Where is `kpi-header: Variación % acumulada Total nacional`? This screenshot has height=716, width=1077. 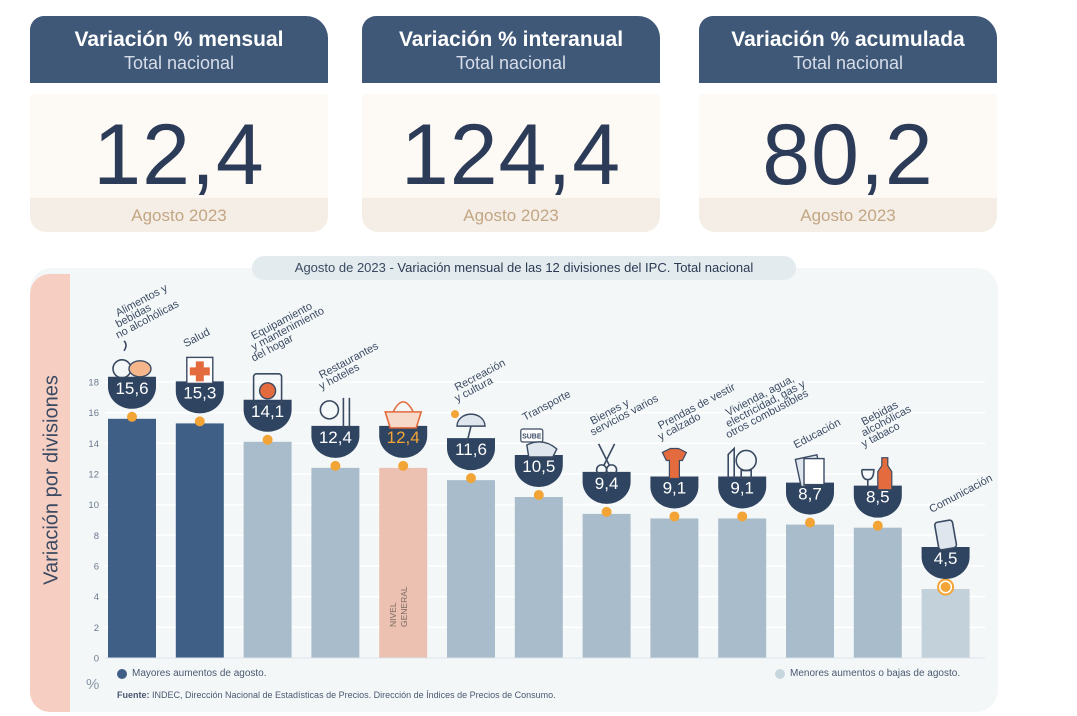
kpi-header: Variación % acumulada Total nacional is located at coordinates (848, 49).